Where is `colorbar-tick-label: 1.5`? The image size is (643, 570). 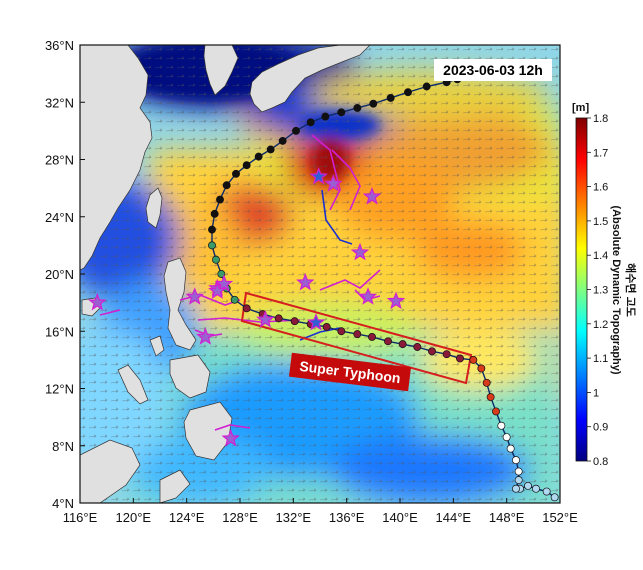 colorbar-tick-label: 1.5 is located at coordinates (600, 222).